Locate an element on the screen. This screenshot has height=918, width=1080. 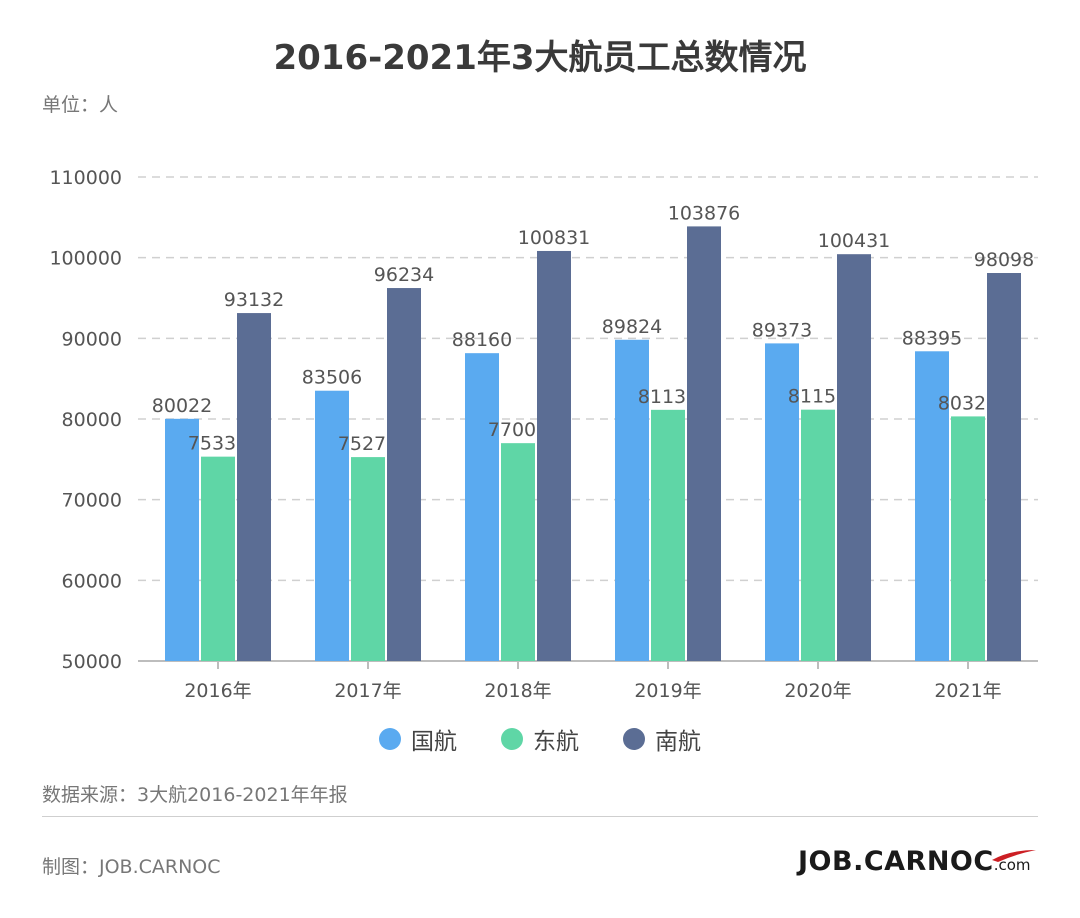
logo-text: JOB.CARNOC is located at coordinates (896, 861).